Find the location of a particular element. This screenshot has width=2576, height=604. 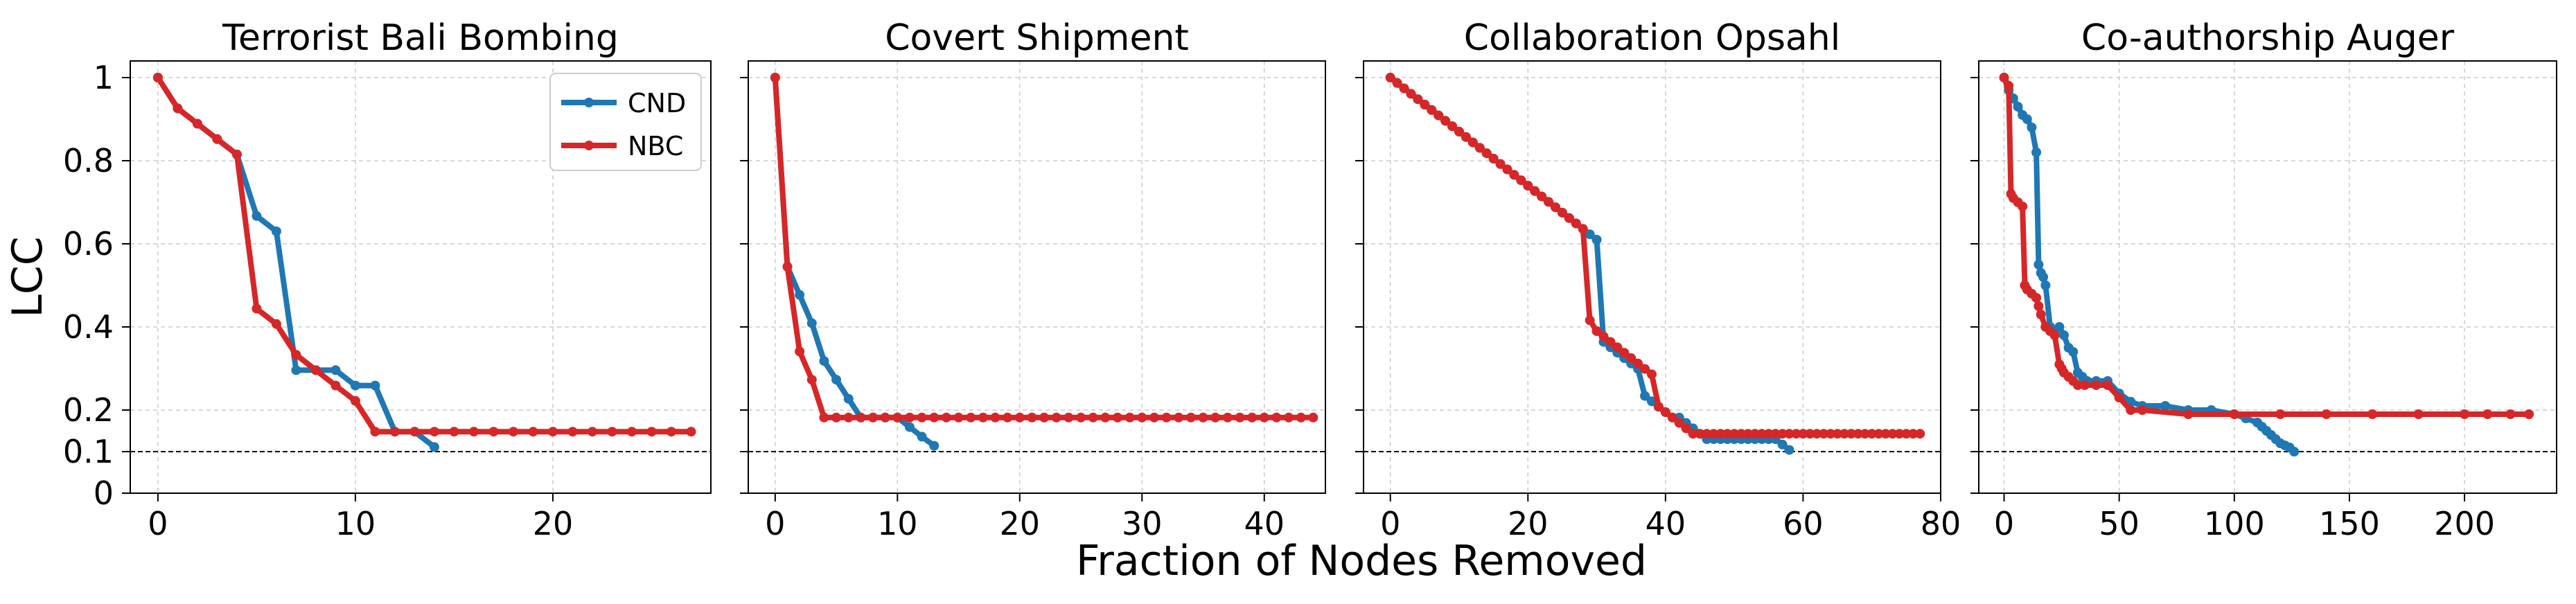

legend-label-nbc: NBC is located at coordinates (655, 146).